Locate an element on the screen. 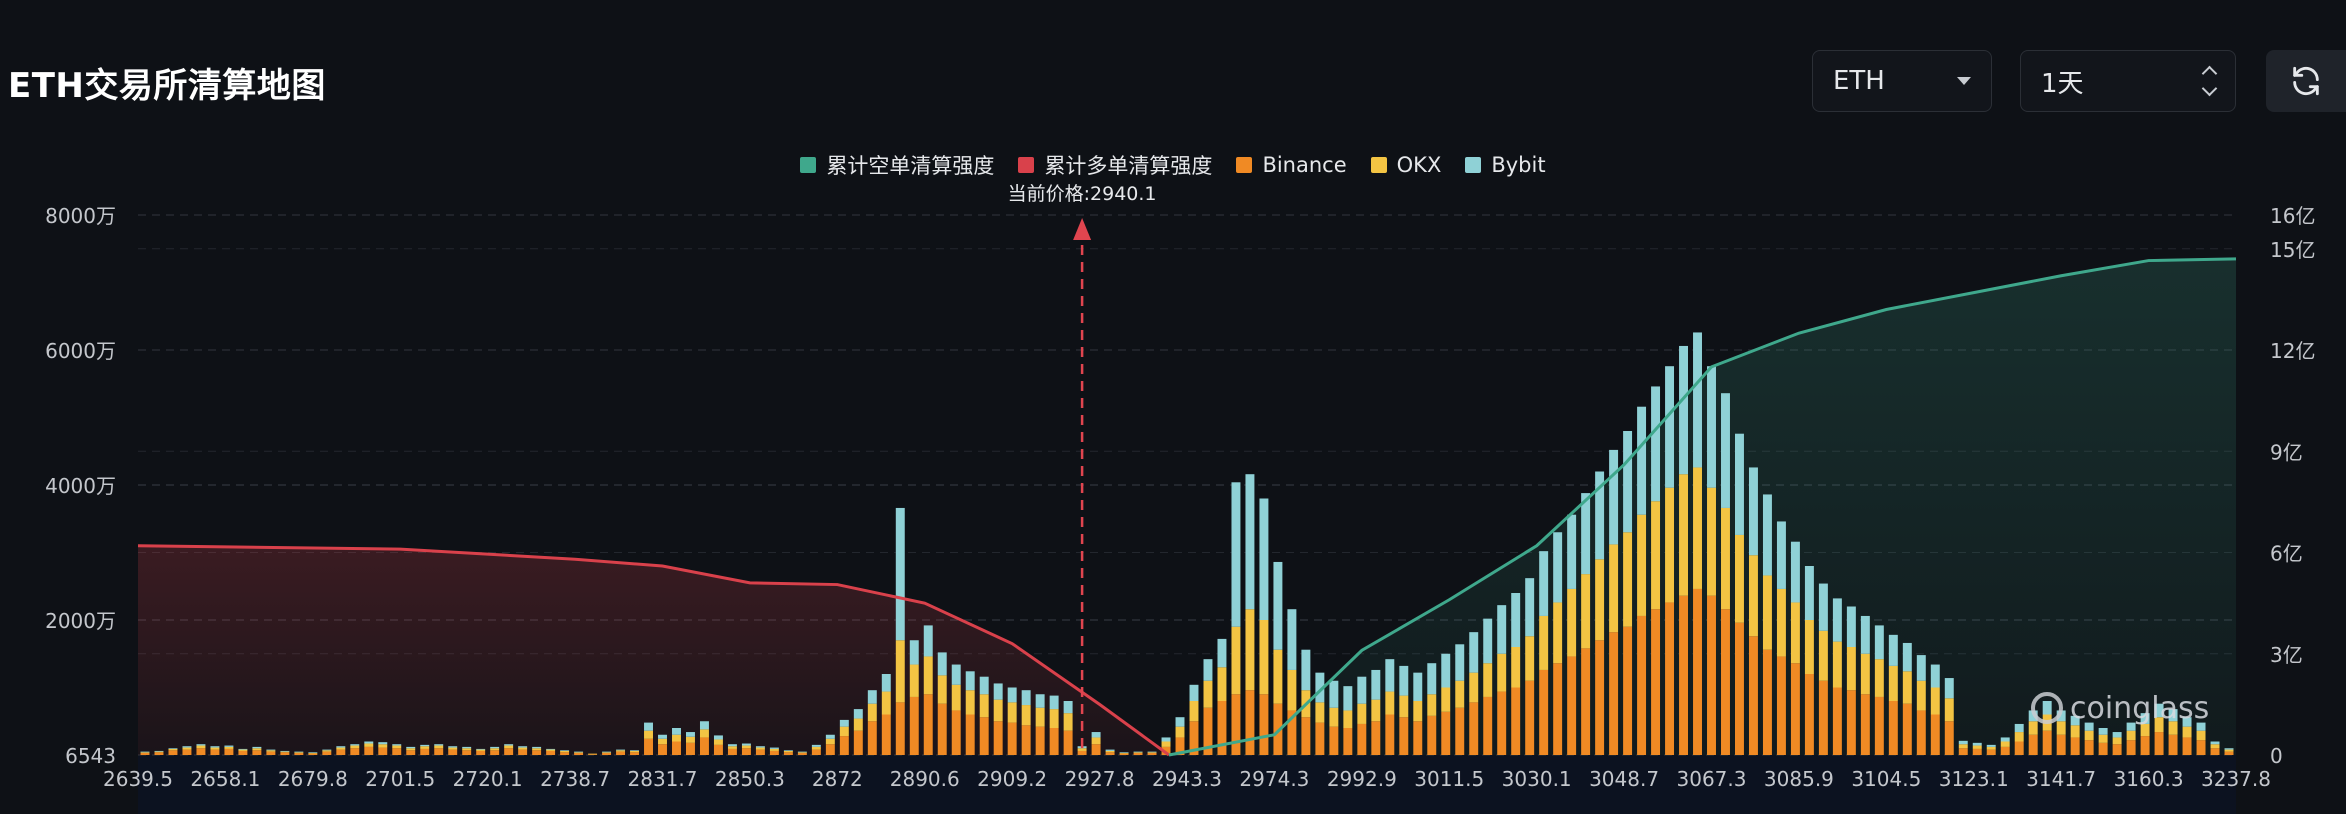  legend-item-okx: OKX is located at coordinates (1405, 165).